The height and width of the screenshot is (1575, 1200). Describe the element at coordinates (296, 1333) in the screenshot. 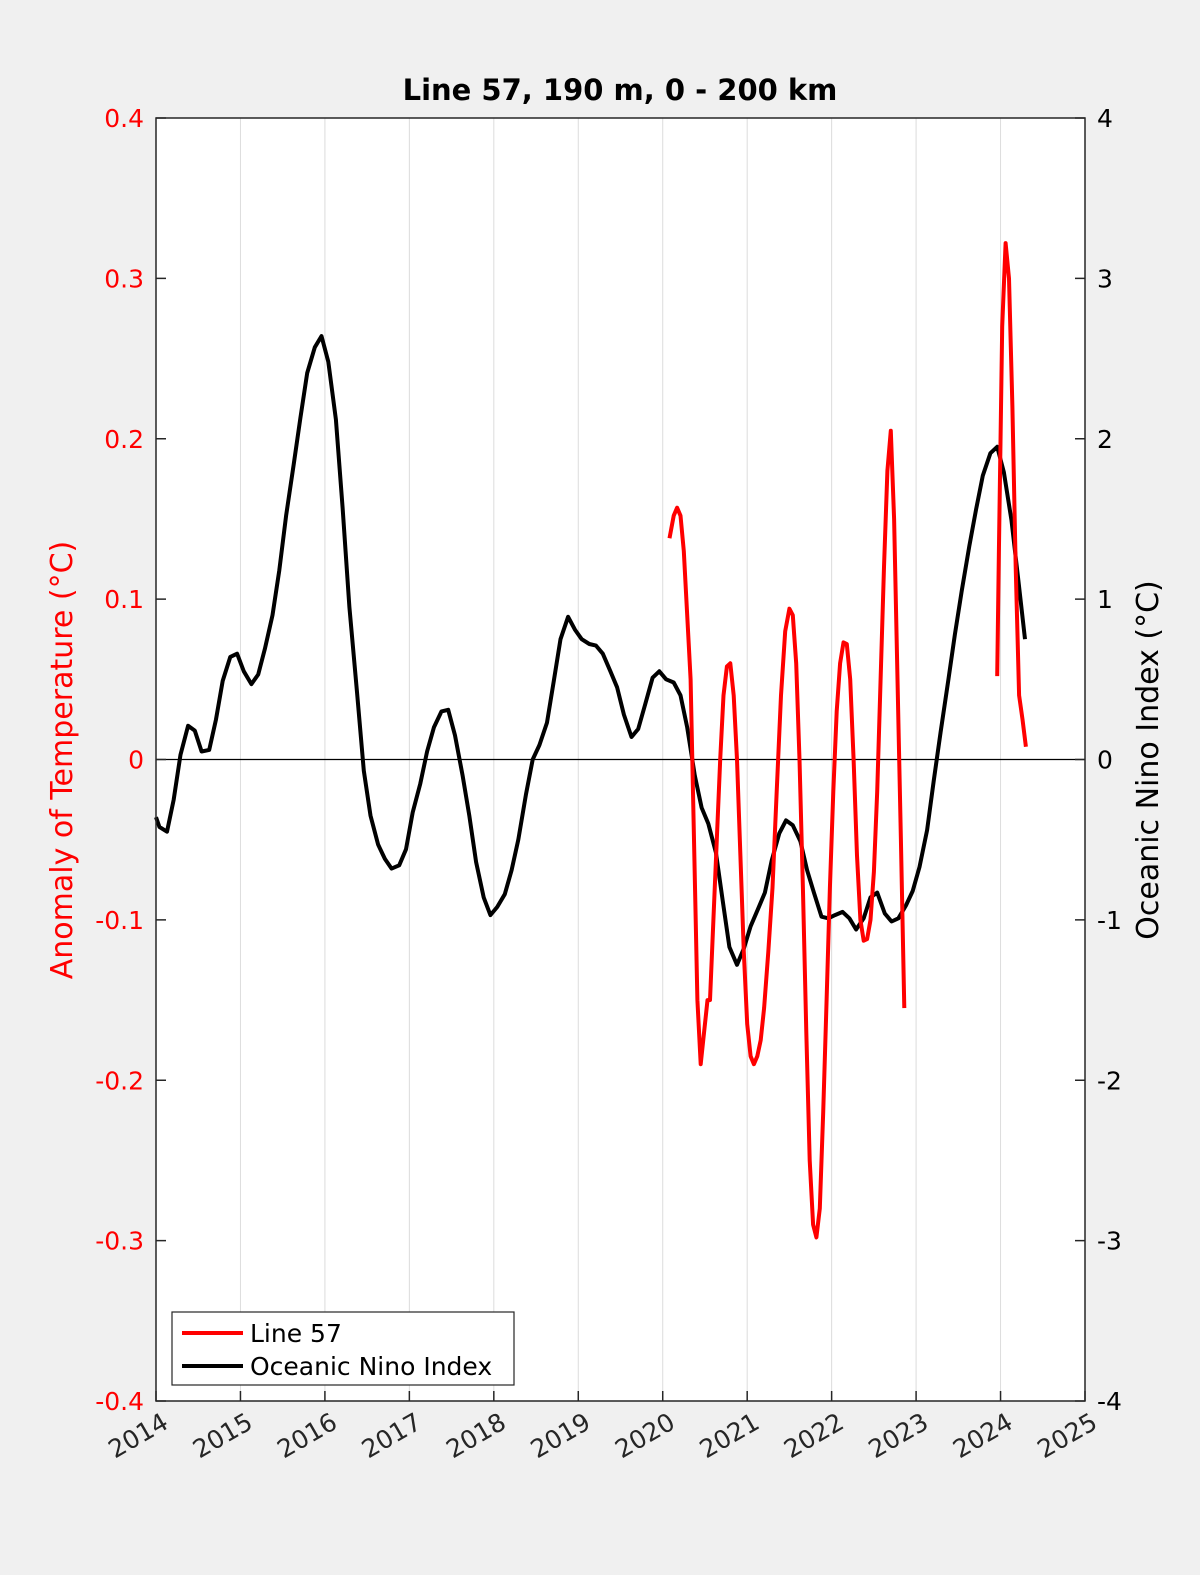

I see `legend-label-line57: Line 57` at that location.